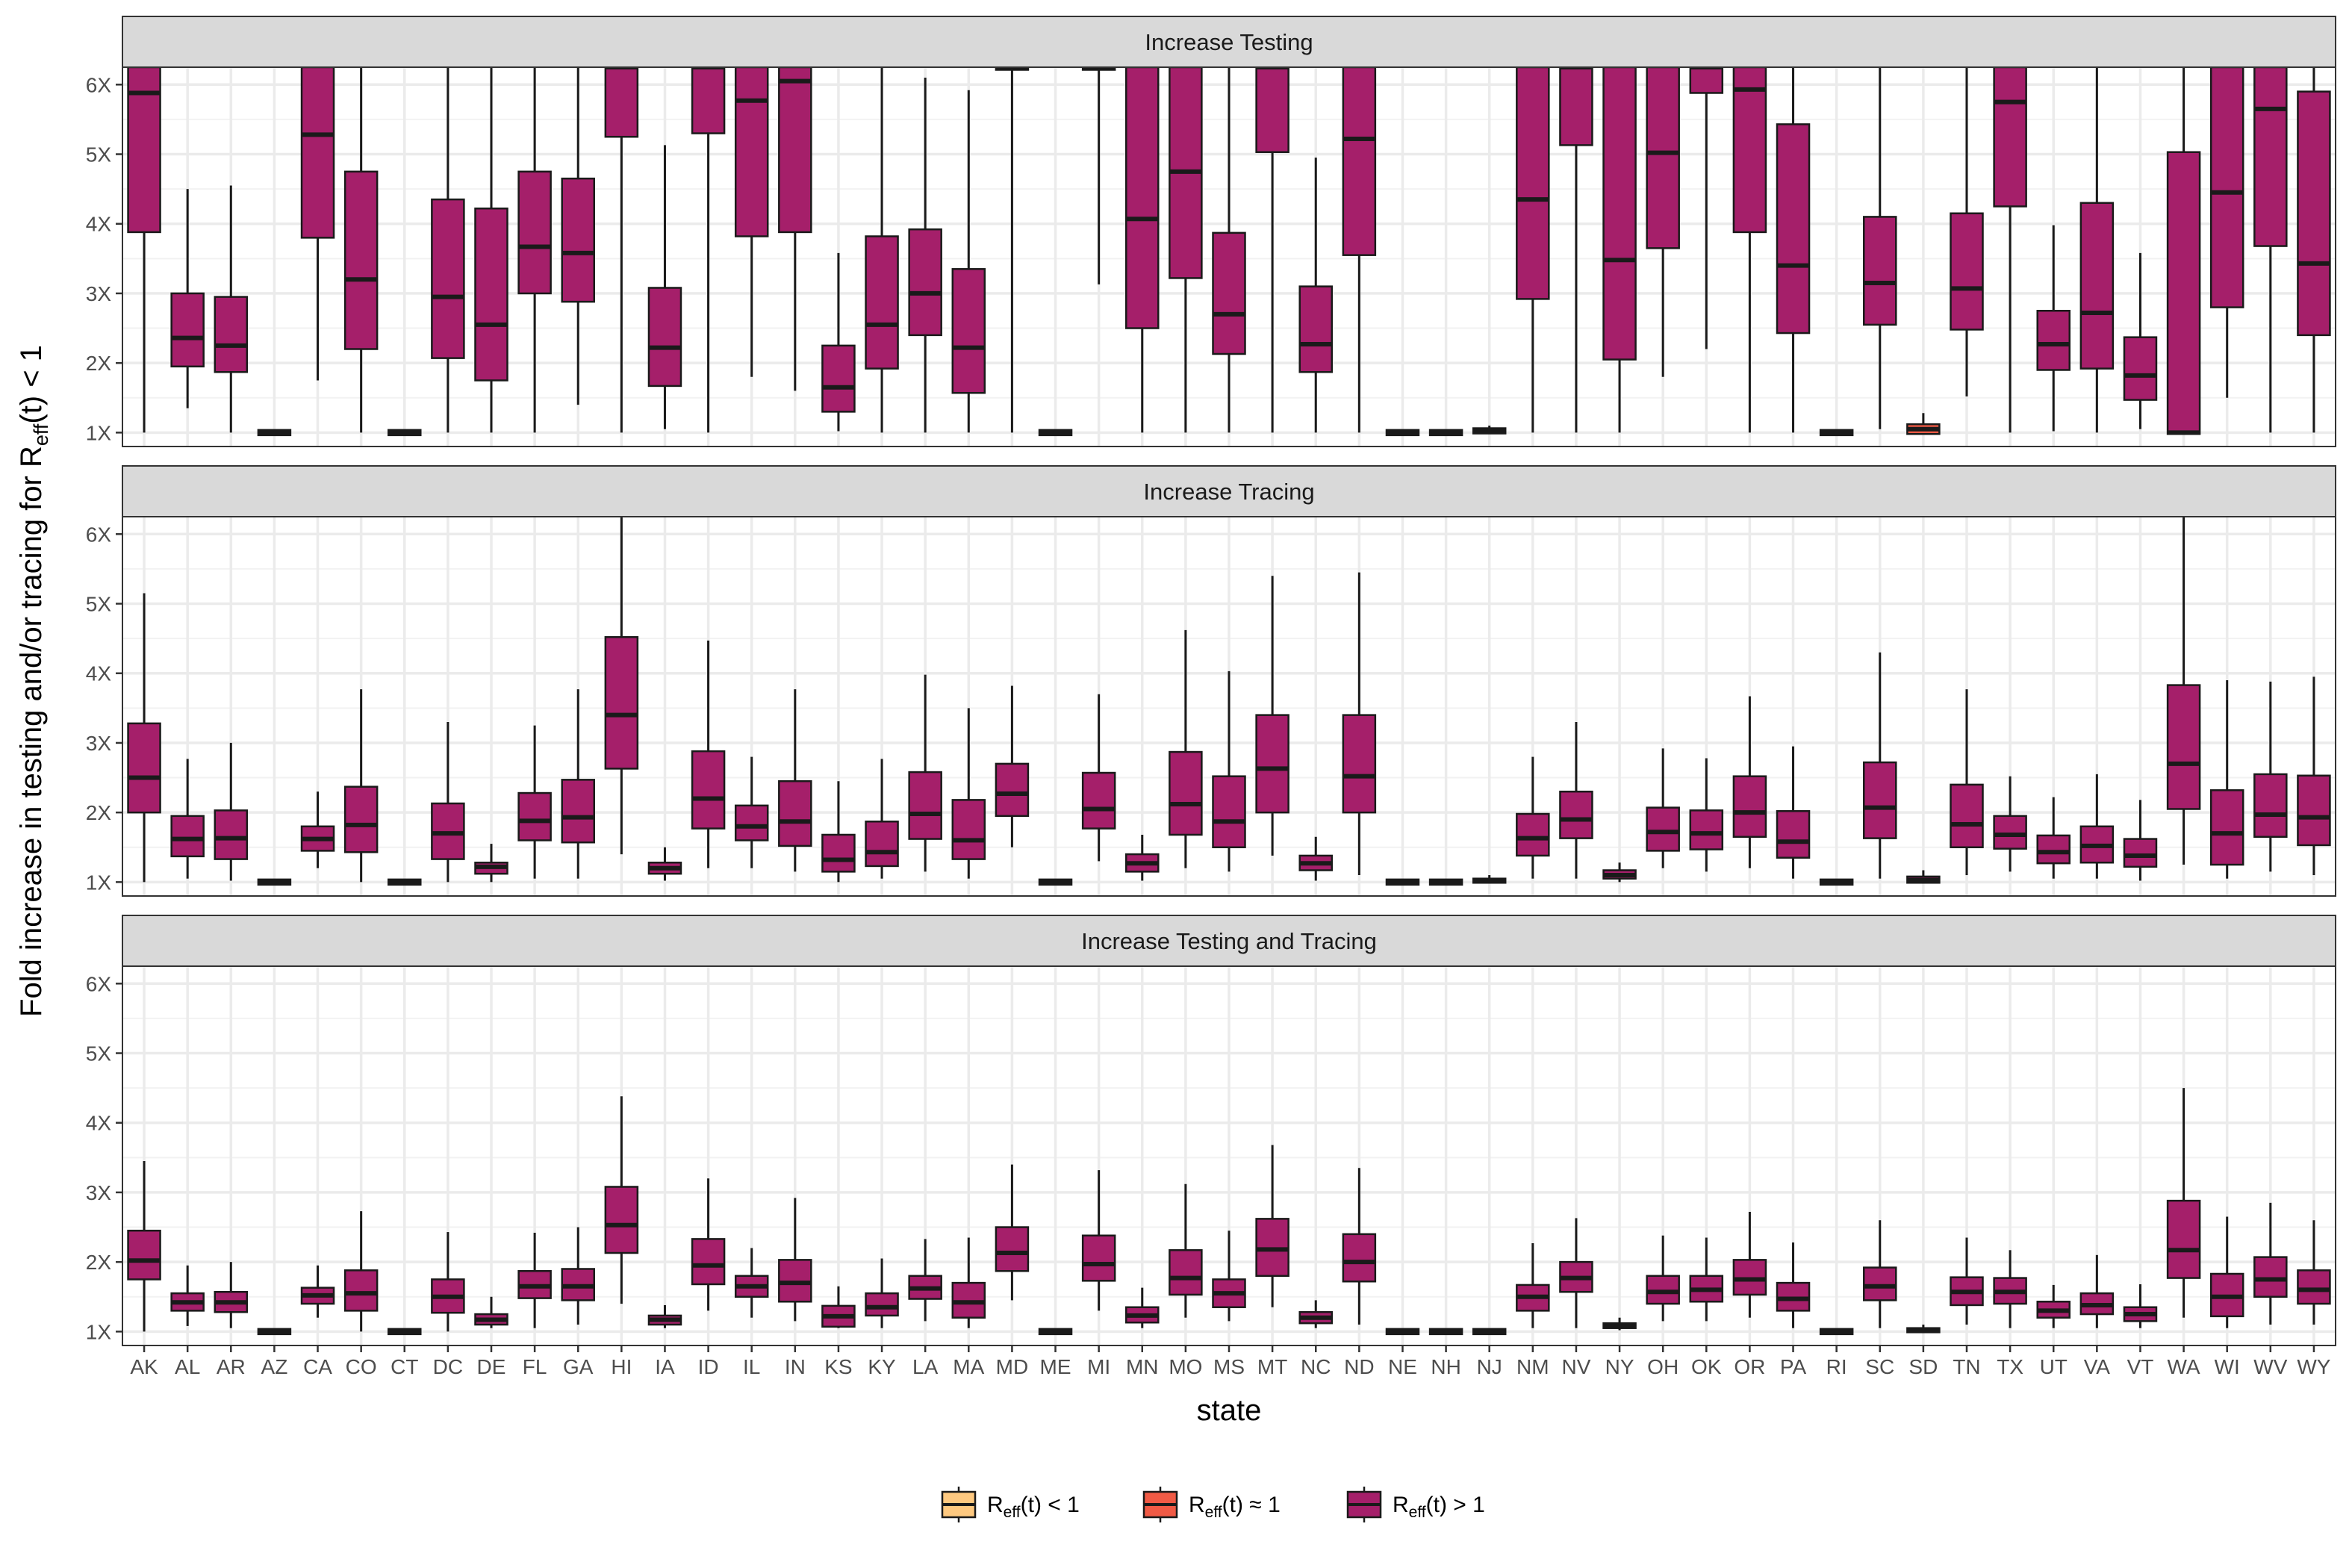 The height and width of the screenshot is (1568, 2352). I want to click on box-WA, so click(2183, 251).